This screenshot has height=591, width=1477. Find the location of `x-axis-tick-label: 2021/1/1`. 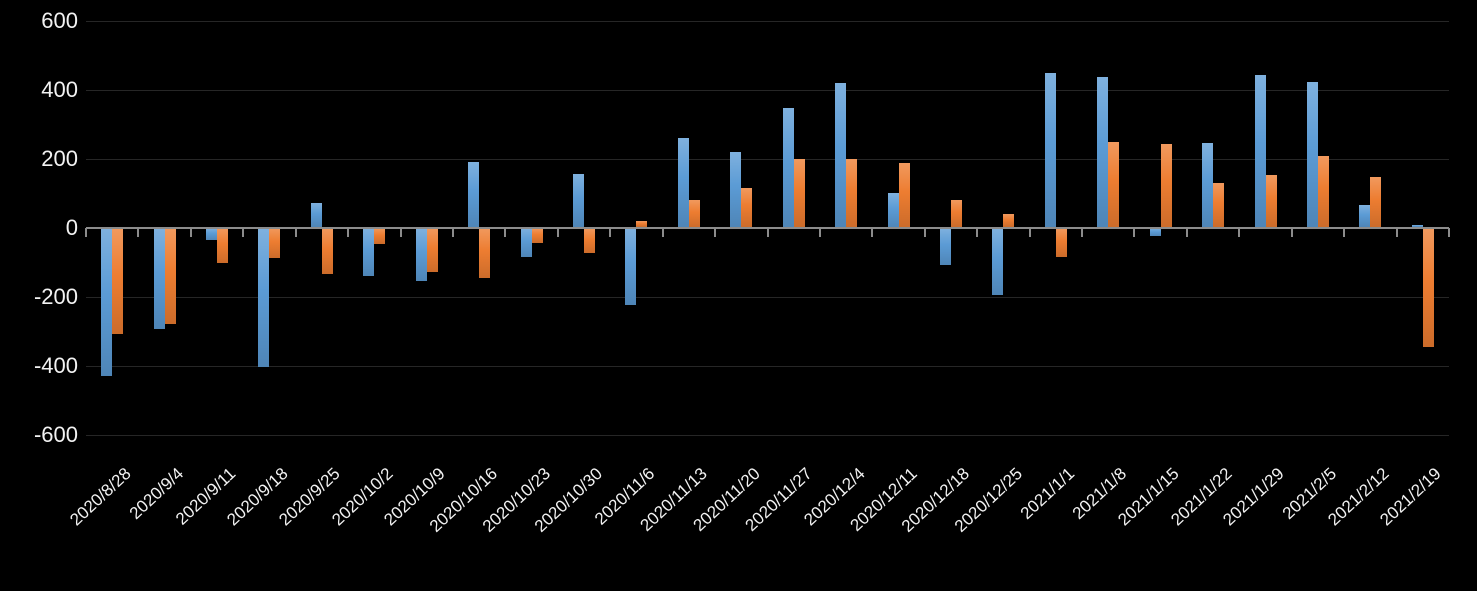

x-axis-tick-label: 2021/1/1 is located at coordinates (1047, 494).